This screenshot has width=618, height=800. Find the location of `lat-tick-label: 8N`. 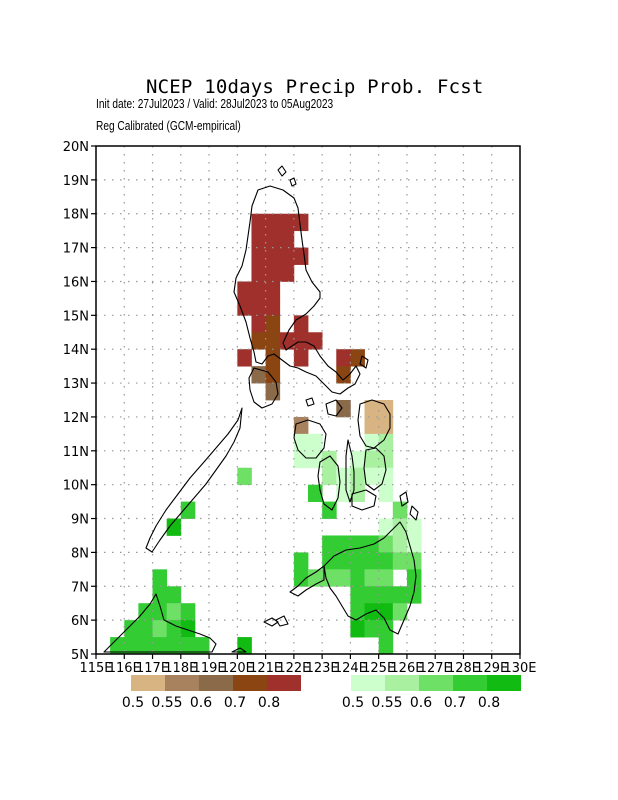

lat-tick-label: 8N is located at coordinates (80, 553).